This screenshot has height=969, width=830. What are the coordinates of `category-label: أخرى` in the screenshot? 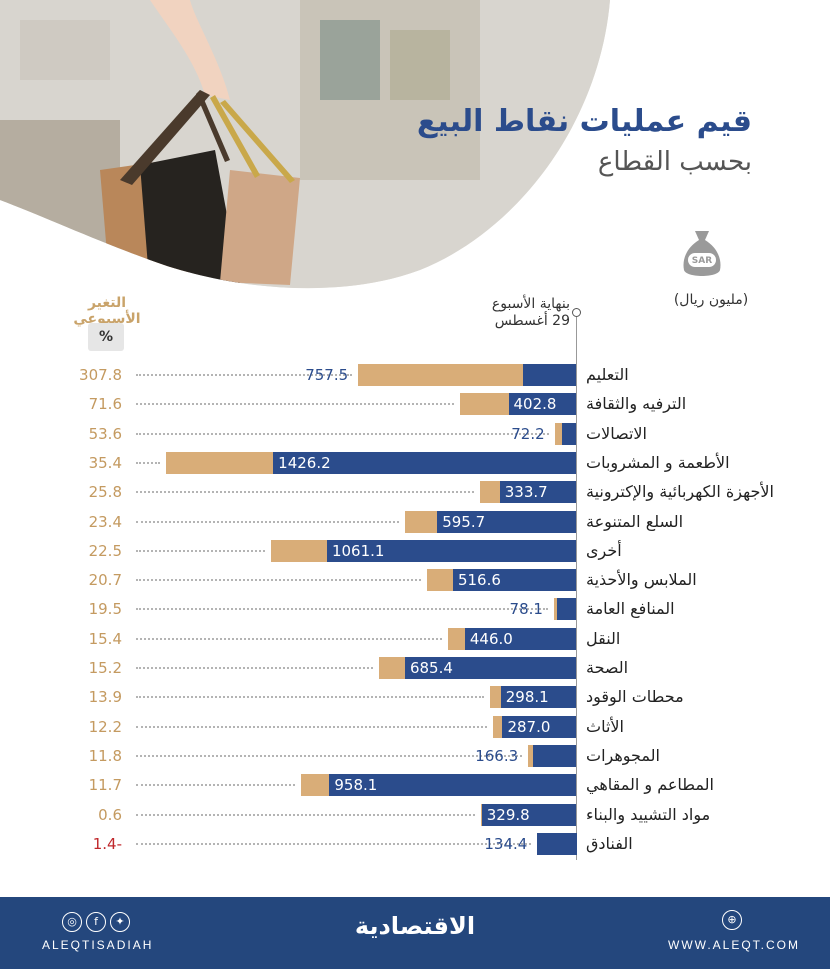 It's located at (604, 550).